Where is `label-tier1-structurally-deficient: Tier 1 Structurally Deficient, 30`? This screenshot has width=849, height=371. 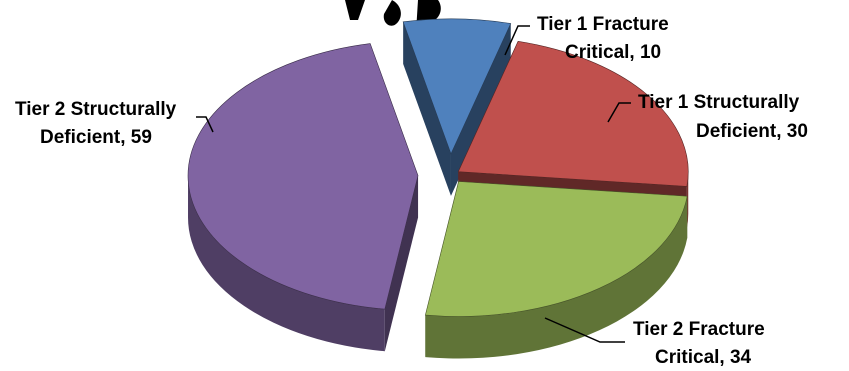 label-tier1-structurally-deficient: Tier 1 Structurally Deficient, 30 is located at coordinates (707, 117).